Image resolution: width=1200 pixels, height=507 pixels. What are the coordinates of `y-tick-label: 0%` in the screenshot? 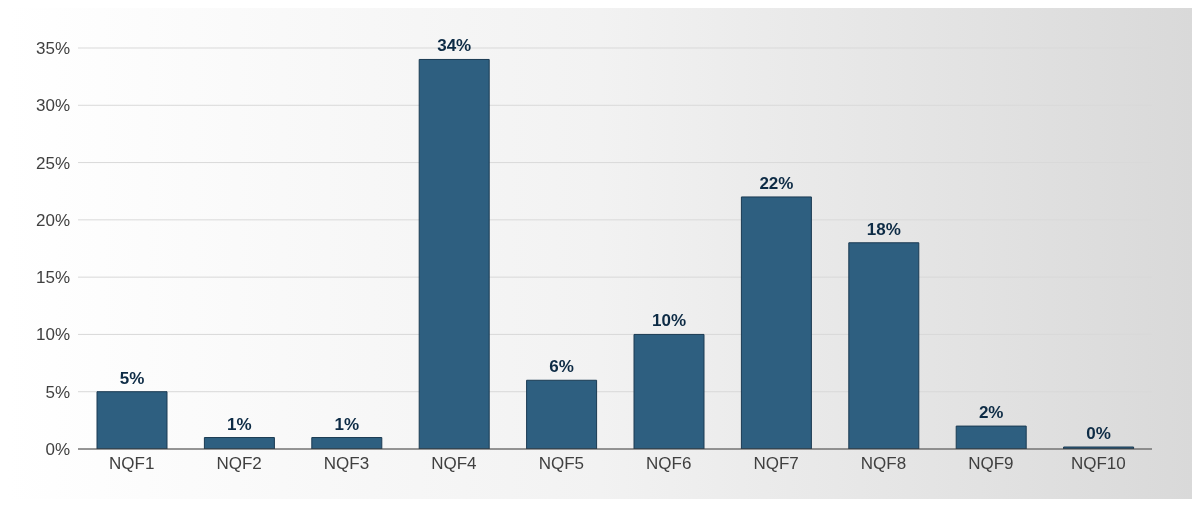 It's located at (57, 450).